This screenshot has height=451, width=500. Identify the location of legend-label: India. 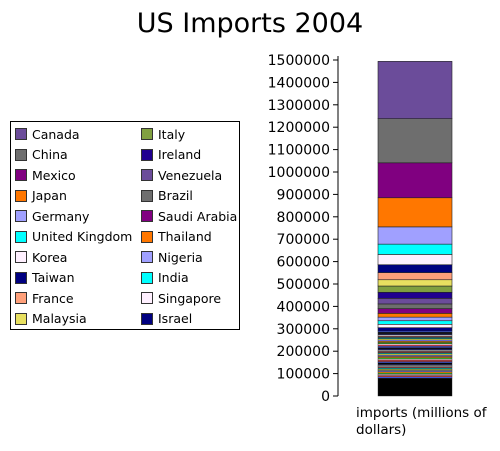
(173, 277).